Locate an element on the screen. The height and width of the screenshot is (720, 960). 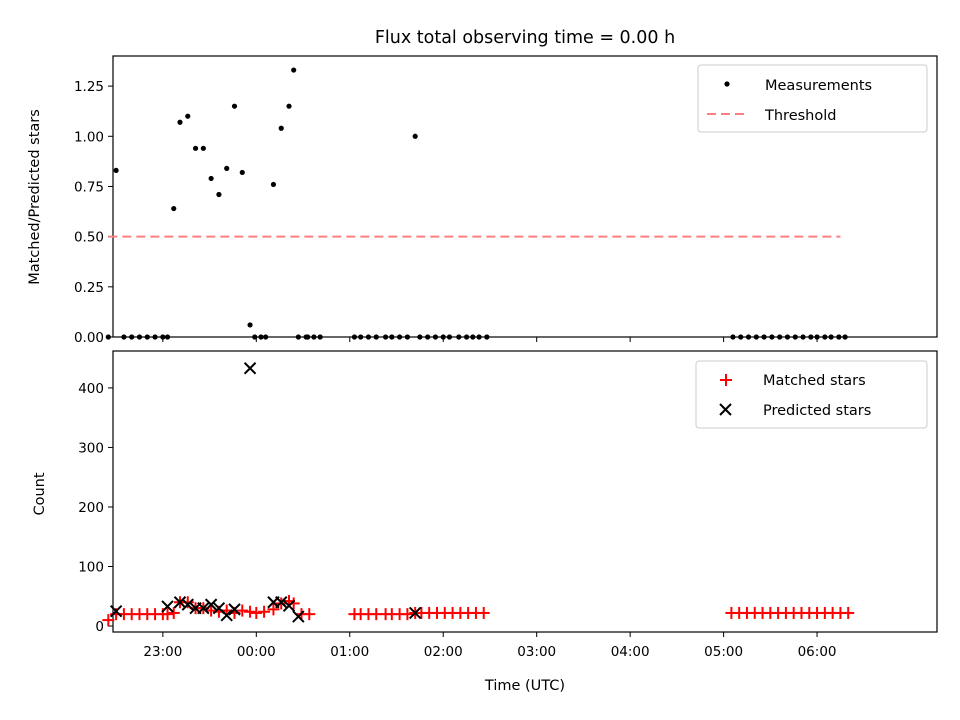
top-y-ticks: 0.00 0.25 0.50 0.75 1.00 1.25 is located at coordinates (93, 212).